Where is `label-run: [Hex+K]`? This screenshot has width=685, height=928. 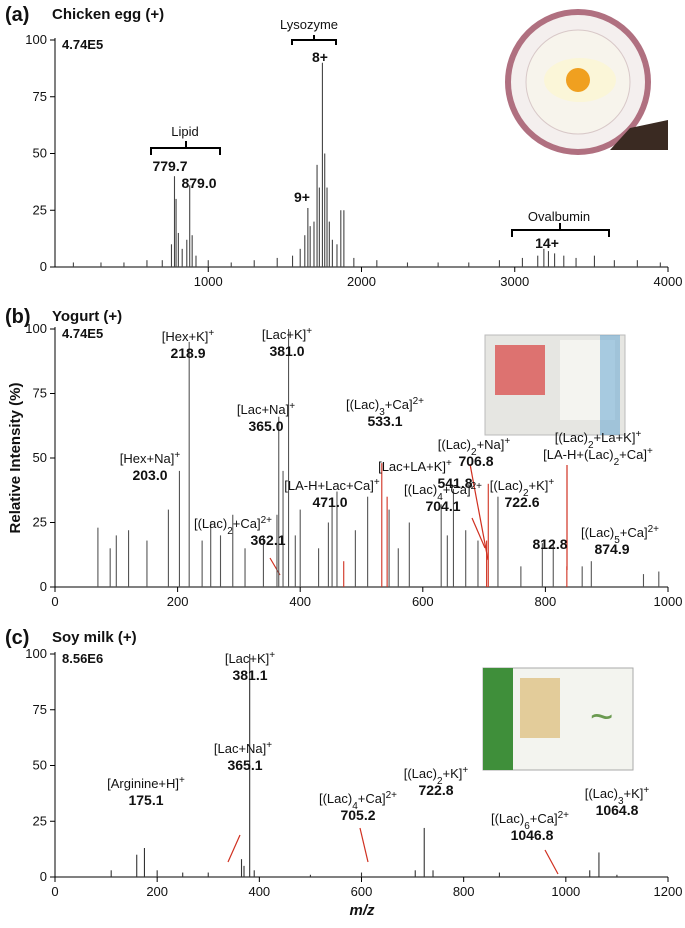
label-run: [Hex+K] is located at coordinates (185, 336).